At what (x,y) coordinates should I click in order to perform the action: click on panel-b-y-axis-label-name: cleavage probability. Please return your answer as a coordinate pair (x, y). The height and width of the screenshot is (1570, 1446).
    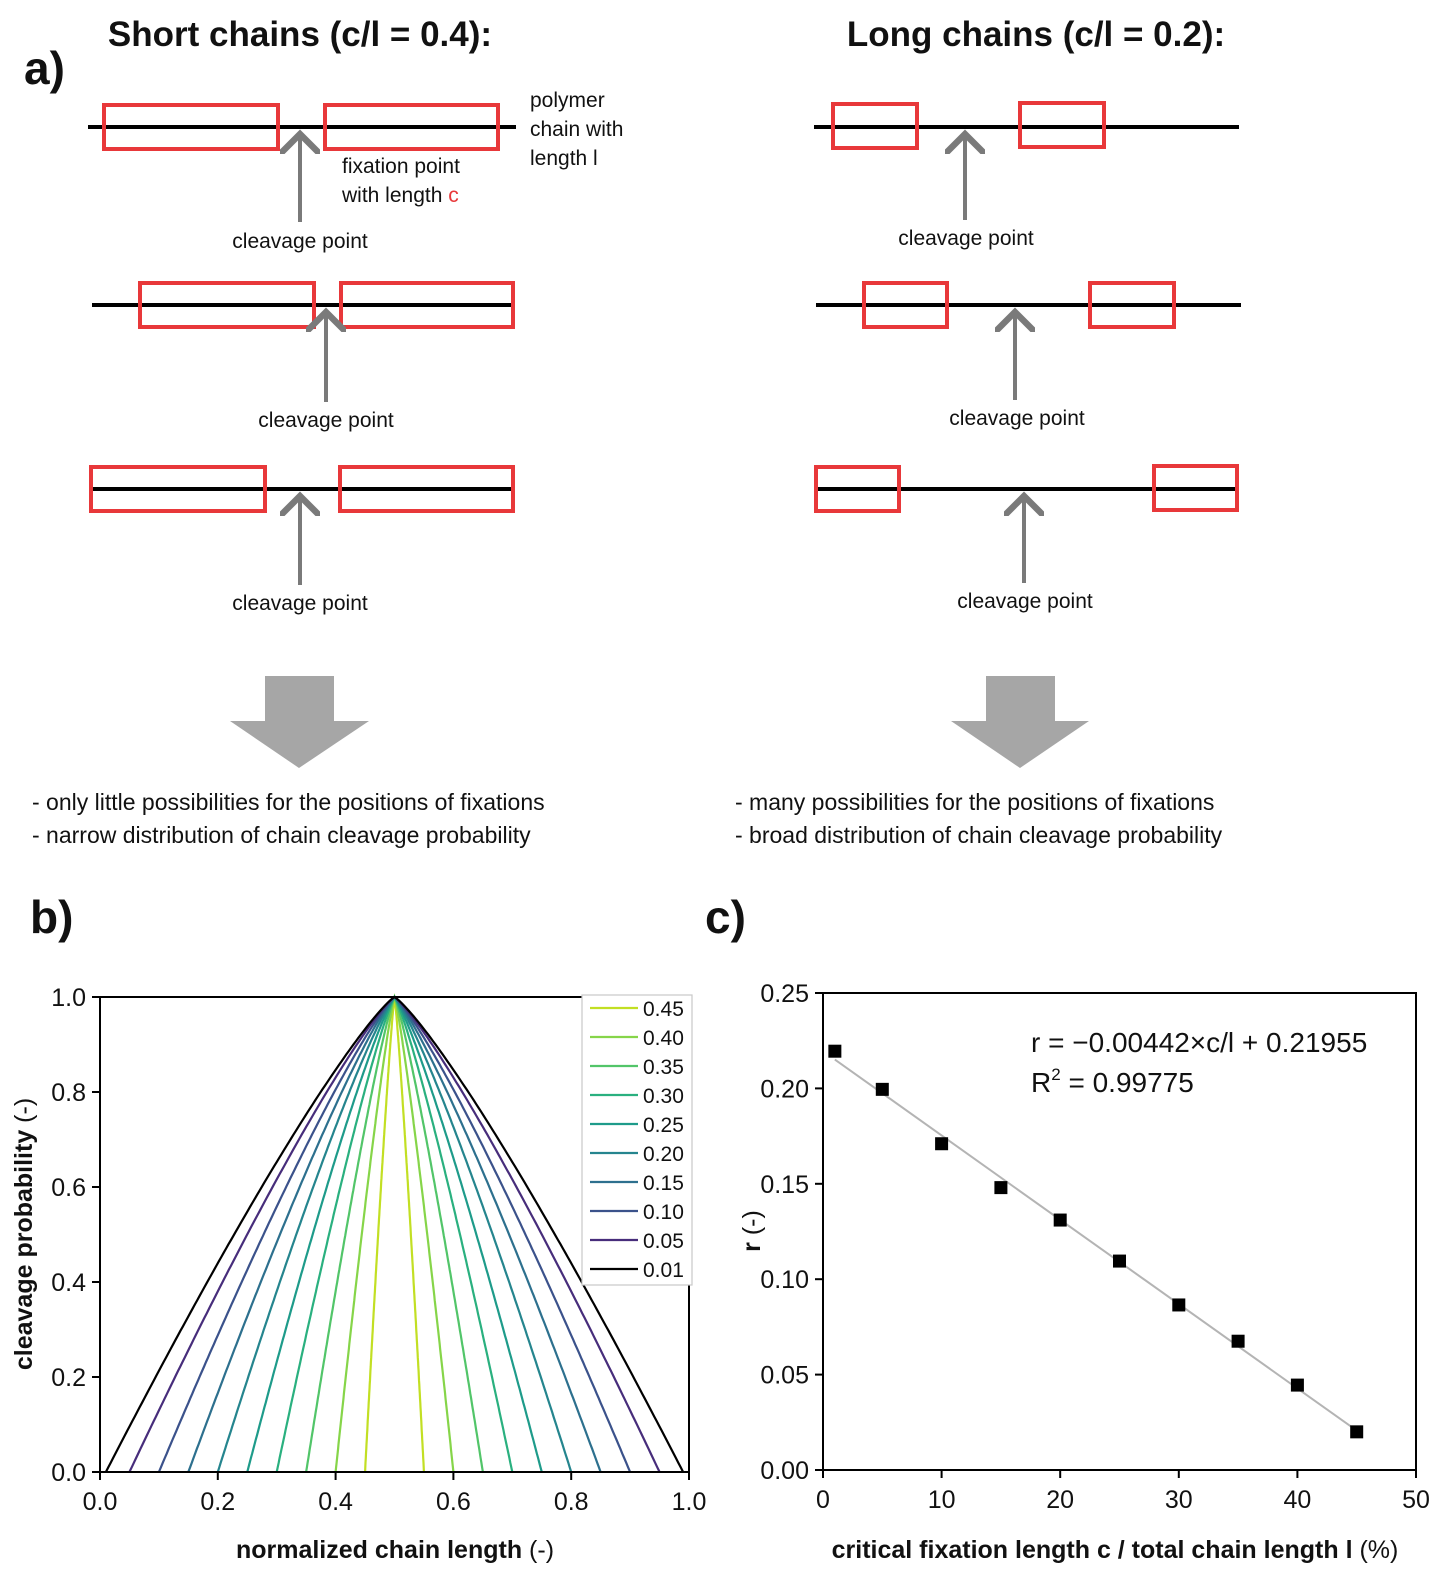
    Looking at the image, I should click on (24, 1250).